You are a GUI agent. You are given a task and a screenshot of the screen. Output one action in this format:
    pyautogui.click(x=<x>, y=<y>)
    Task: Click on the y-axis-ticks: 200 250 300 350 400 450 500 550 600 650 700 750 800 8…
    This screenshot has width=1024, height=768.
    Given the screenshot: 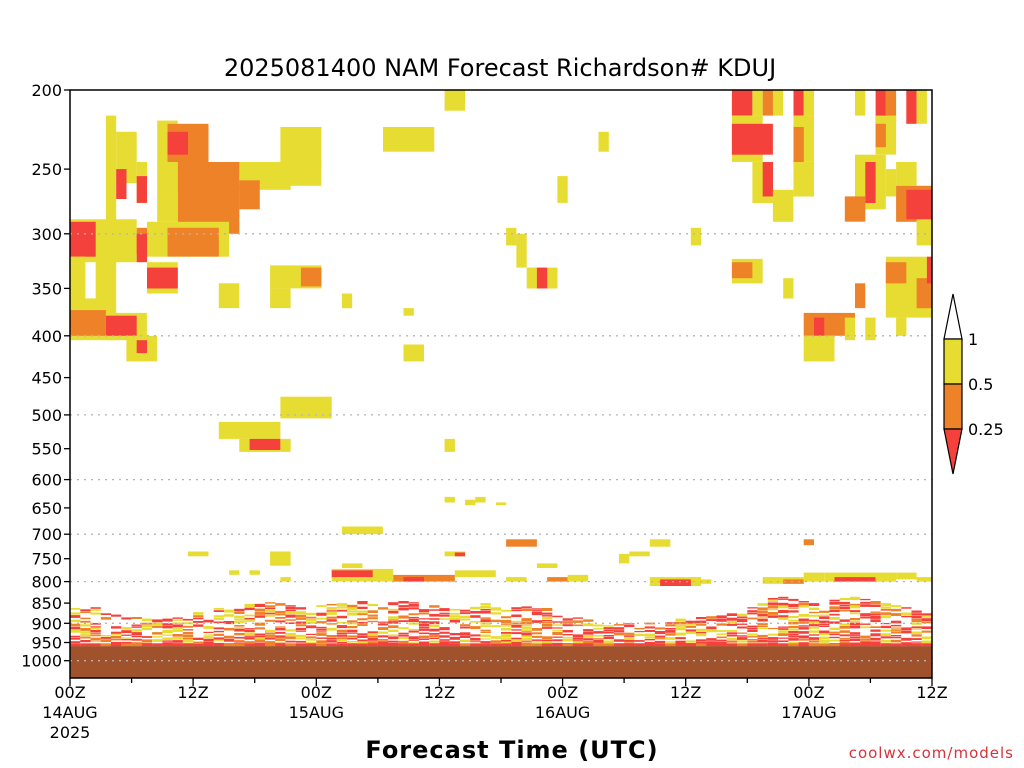 What is the action you would take?
    pyautogui.click(x=45, y=376)
    